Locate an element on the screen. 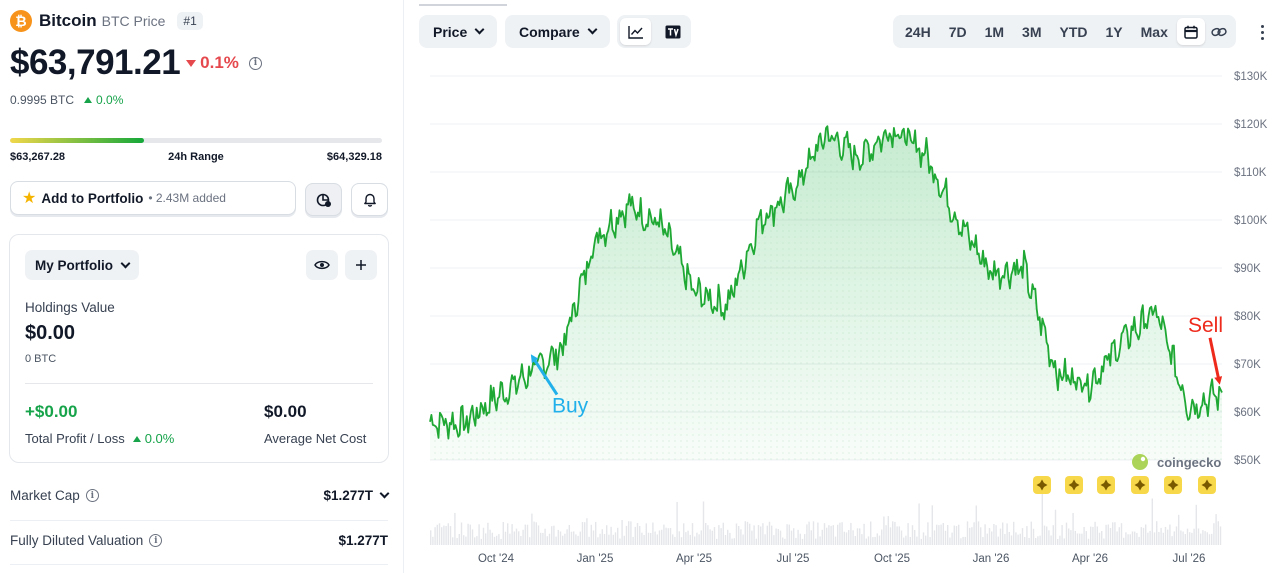  y-axis: $130K $120K $110K $100K $90K $80K $70K $60K $50K is located at coordinates (1251, 269).